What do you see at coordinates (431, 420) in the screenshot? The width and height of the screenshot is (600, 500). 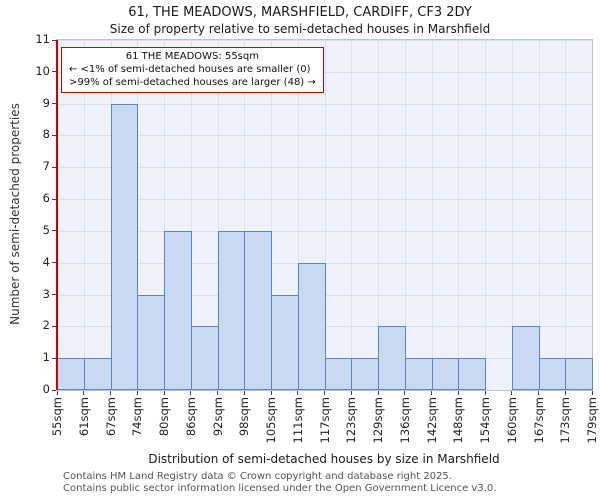 I see `x-tick-label: 142sqm` at bounding box center [431, 420].